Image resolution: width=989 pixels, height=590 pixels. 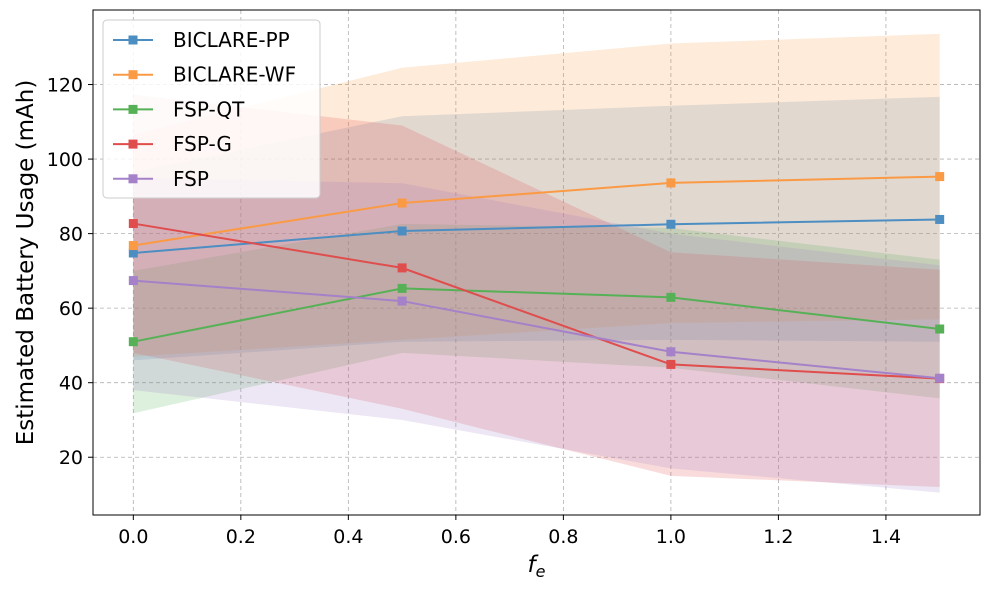 What do you see at coordinates (191, 179) in the screenshot?
I see `legend-label: FSP` at bounding box center [191, 179].